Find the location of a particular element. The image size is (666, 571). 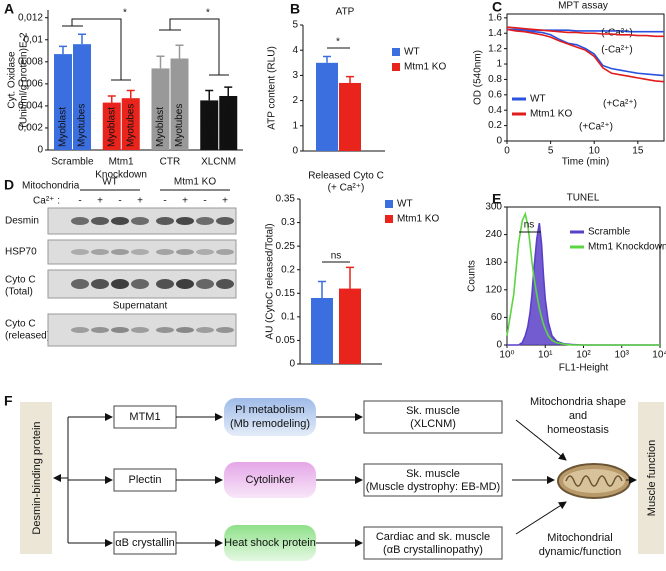

function-label: Cytolinker is located at coordinates (270, 480).